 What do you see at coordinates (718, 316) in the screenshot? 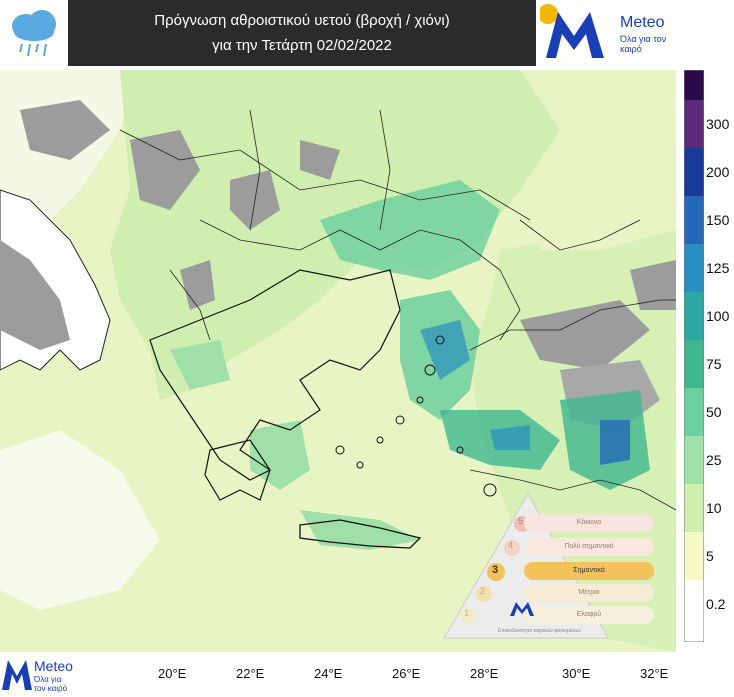
I see `tick-100: 100` at bounding box center [718, 316].